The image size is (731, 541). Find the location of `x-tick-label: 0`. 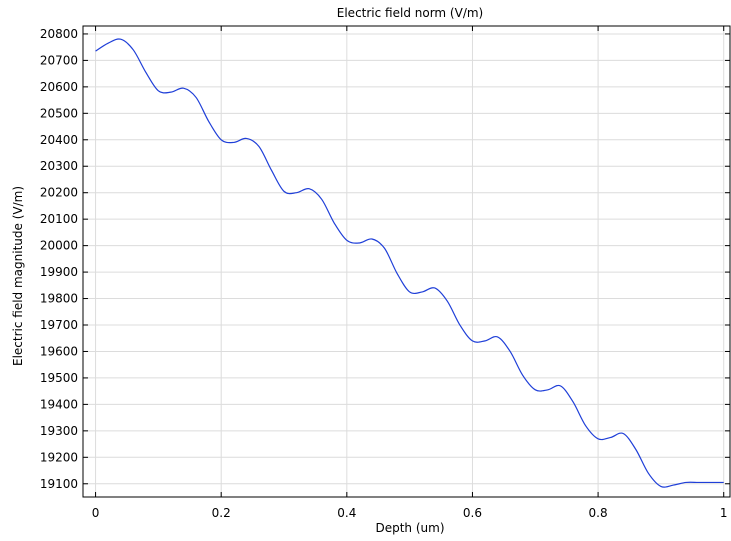

x-tick-label: 0 is located at coordinates (96, 513).